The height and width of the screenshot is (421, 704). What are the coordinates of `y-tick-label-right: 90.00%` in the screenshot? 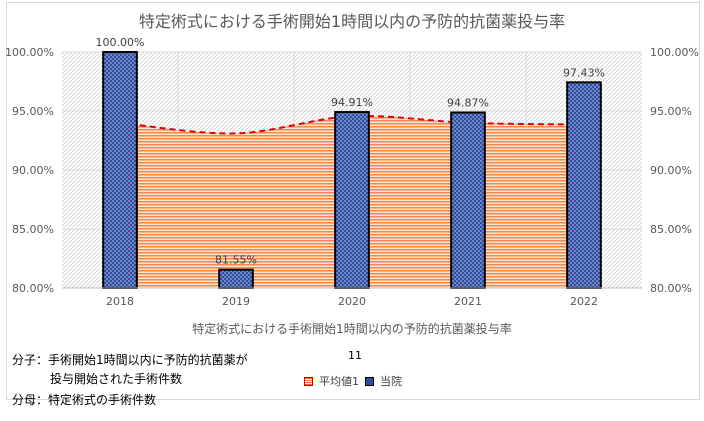 It's located at (671, 170).